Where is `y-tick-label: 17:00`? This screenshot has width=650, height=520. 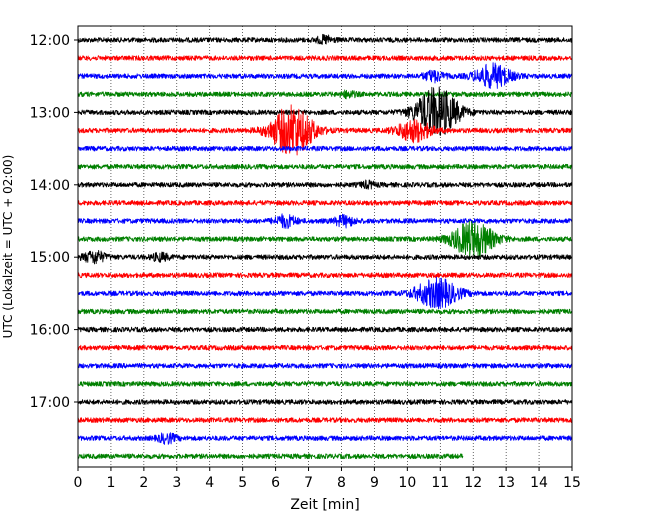 y-tick-label: 17:00 is located at coordinates (50, 403).